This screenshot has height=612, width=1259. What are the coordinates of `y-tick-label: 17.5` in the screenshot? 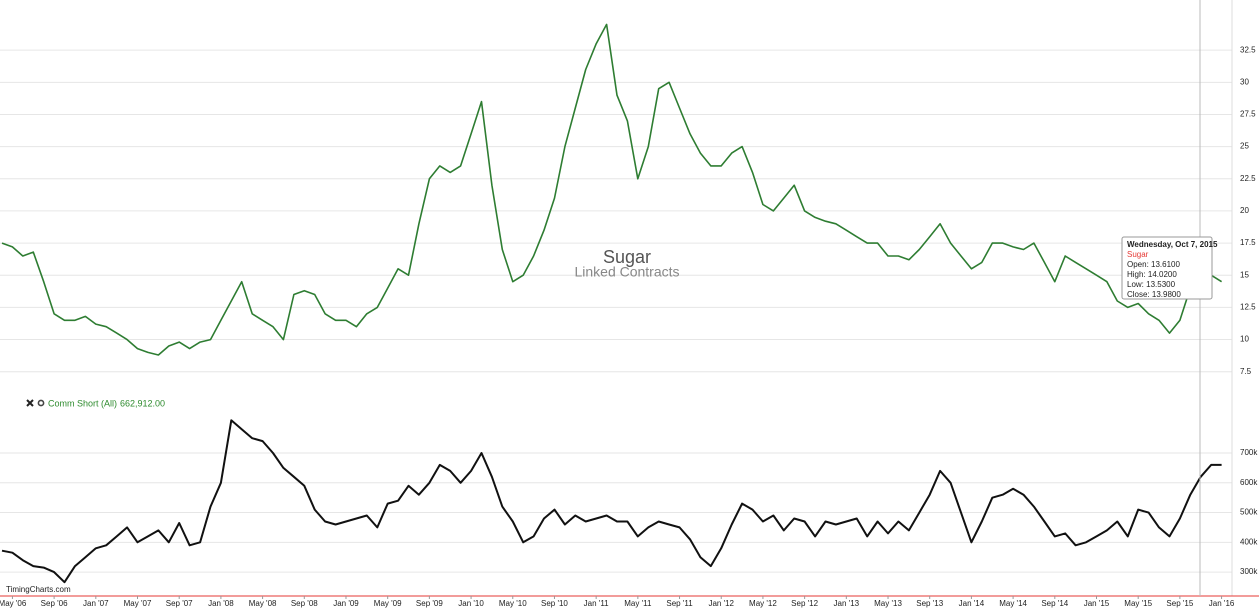 It's located at (1248, 242).